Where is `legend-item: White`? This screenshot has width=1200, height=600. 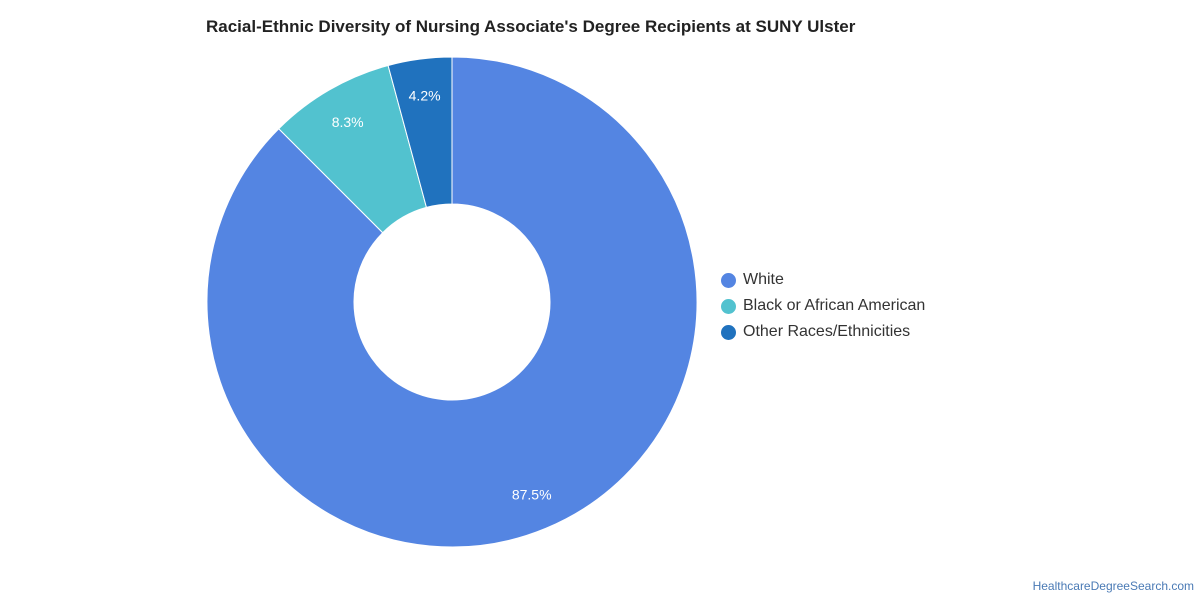
legend-item: White is located at coordinates (823, 280).